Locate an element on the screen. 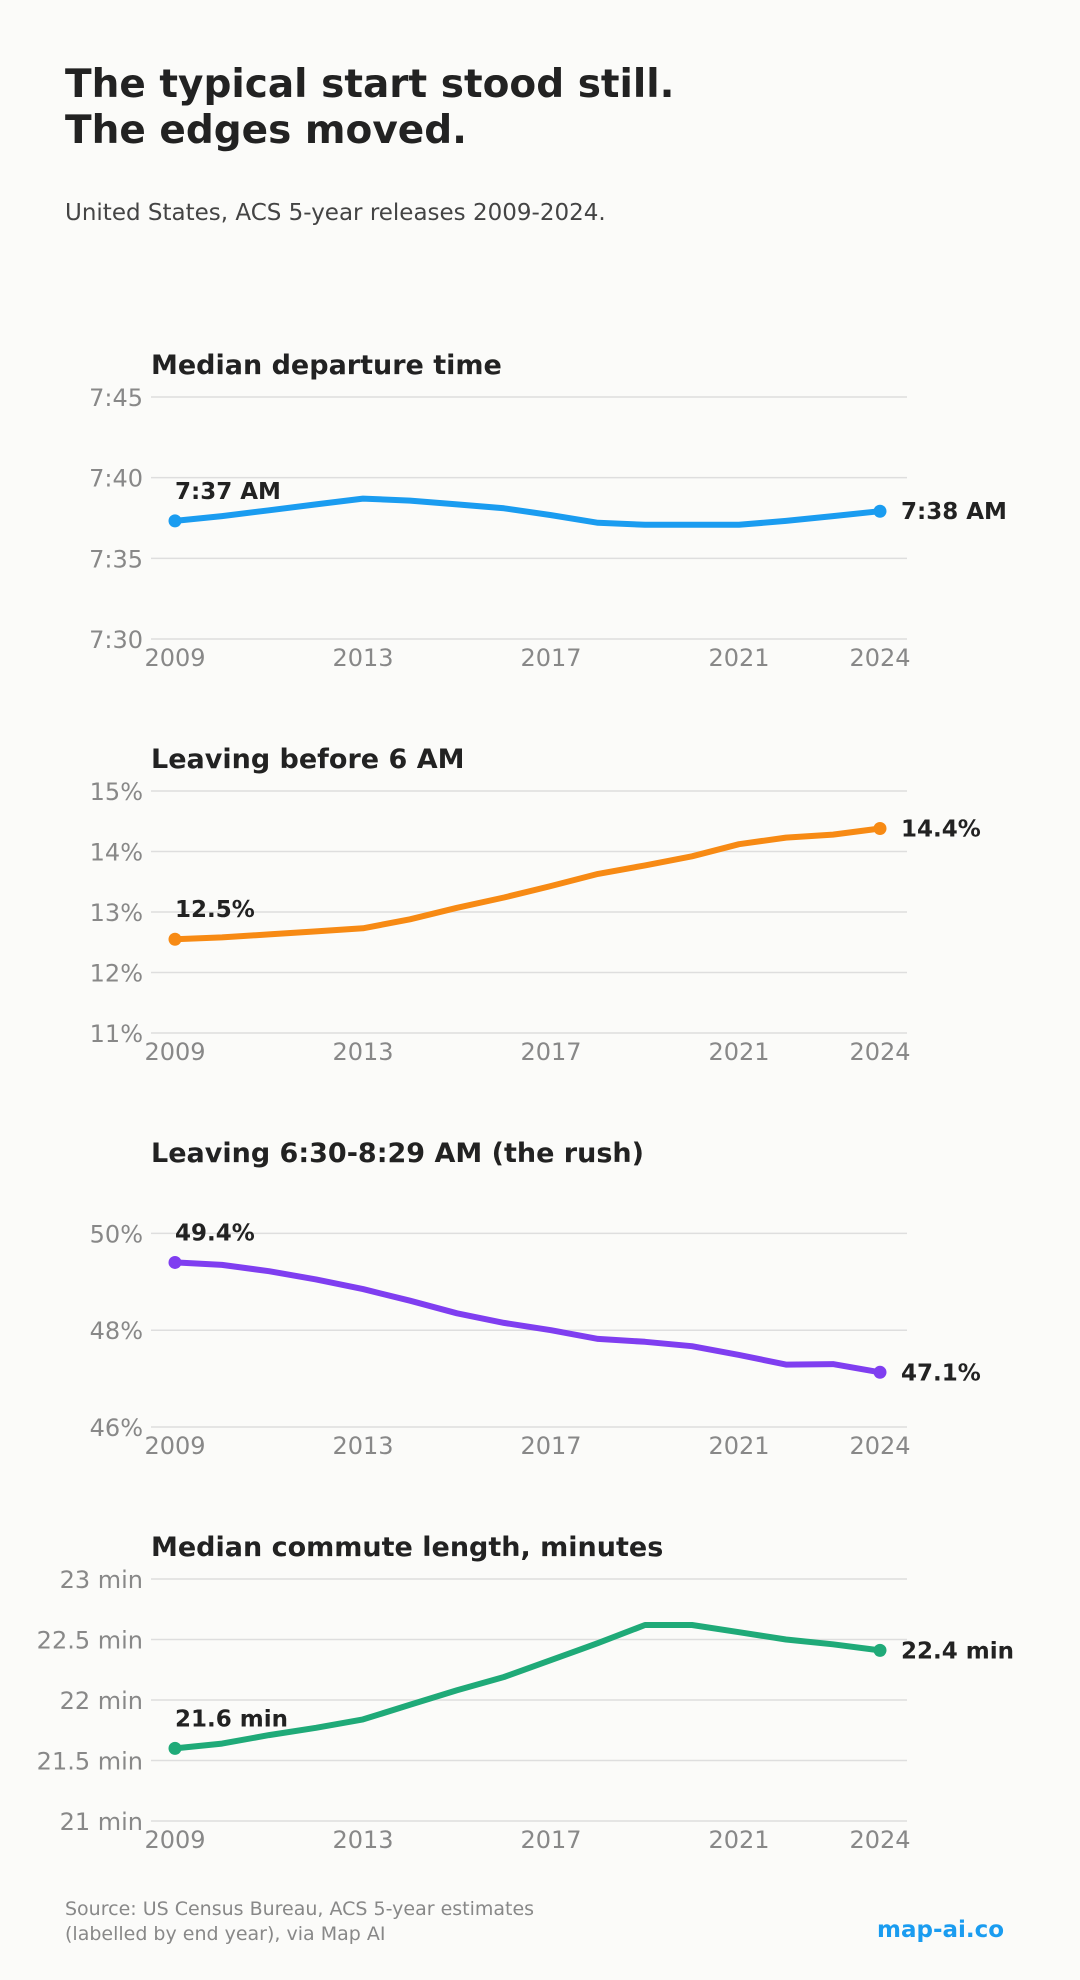 This screenshot has height=1980, width=1080. y-tick-label: 48% is located at coordinates (116, 1331).